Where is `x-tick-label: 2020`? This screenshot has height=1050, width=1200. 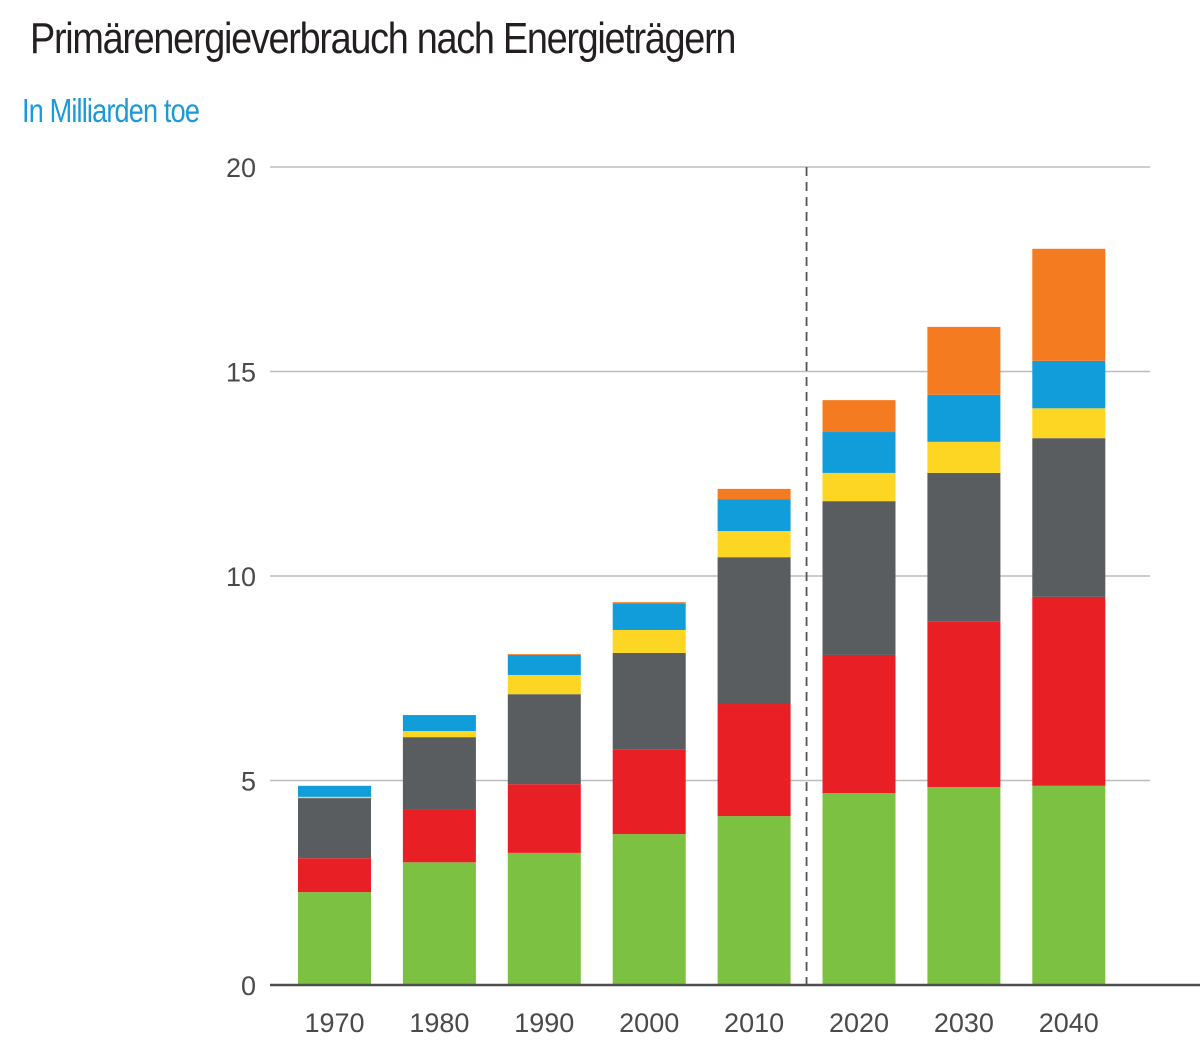 x-tick-label: 2020 is located at coordinates (859, 1023).